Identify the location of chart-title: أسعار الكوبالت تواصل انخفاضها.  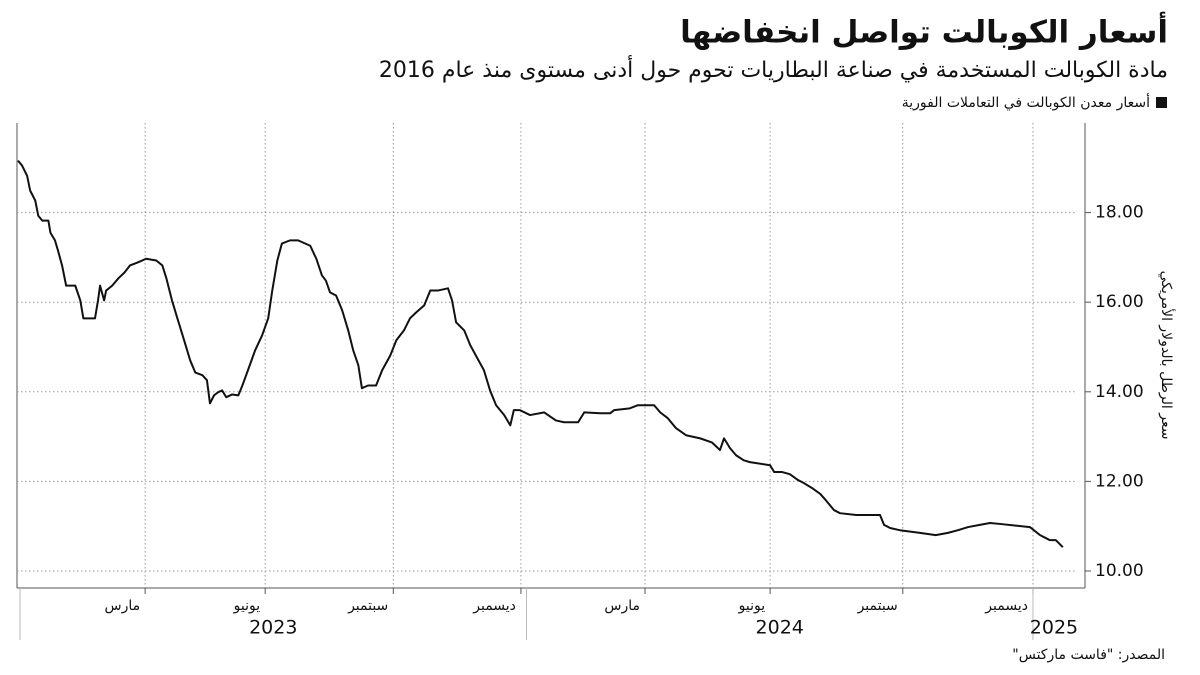
(924, 31).